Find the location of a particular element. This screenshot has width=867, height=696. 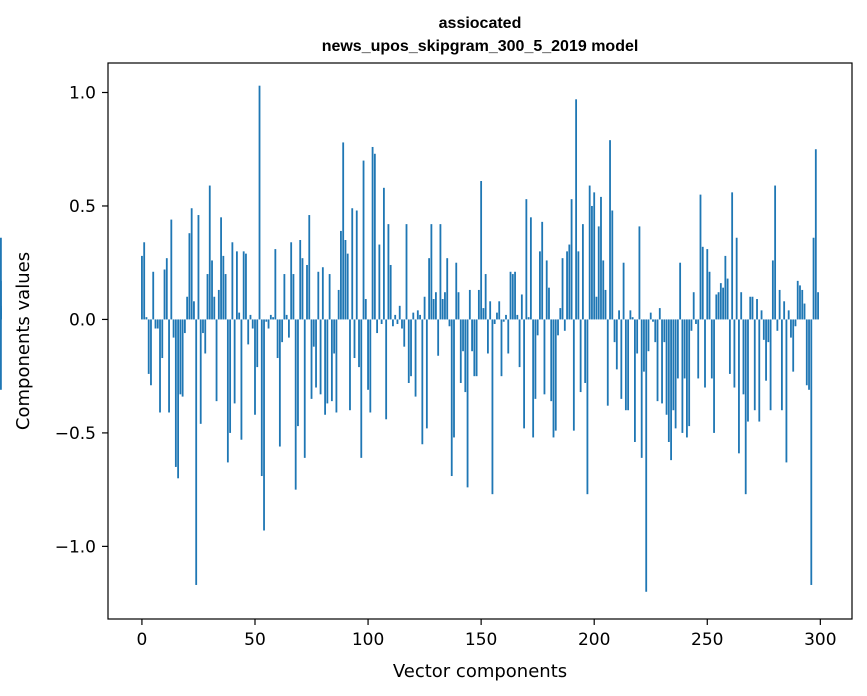

chart-title-line-1: assiocated is located at coordinates (480, 23).